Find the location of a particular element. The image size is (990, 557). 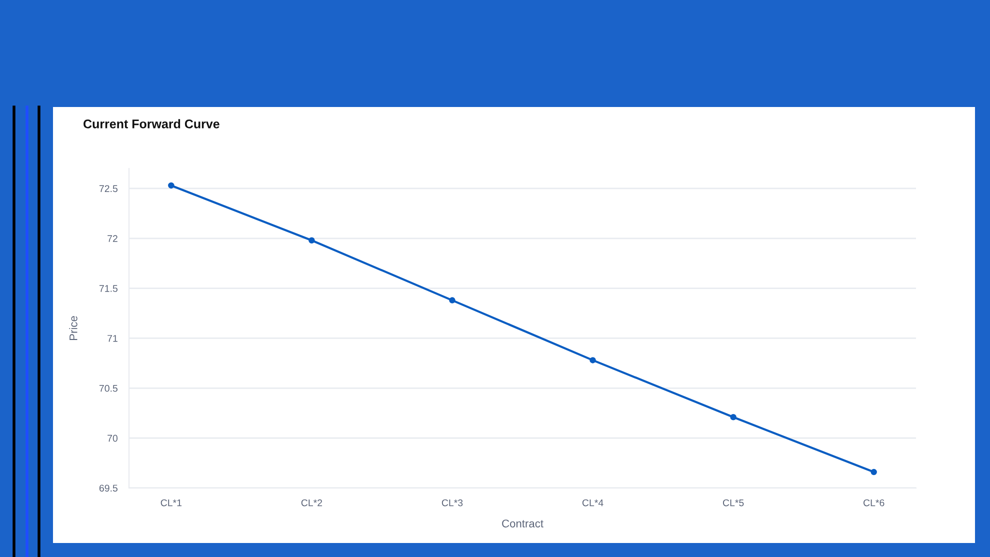

x-axis-title: Contract is located at coordinates (523, 524).